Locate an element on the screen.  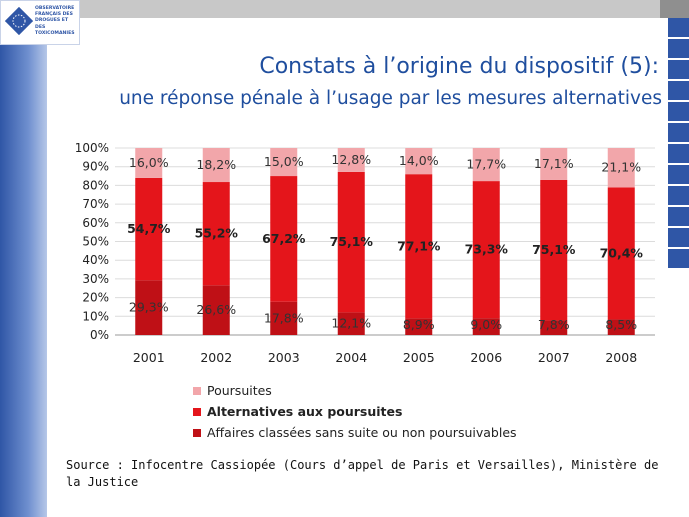
top-right-decor is located at coordinates (674, 9).